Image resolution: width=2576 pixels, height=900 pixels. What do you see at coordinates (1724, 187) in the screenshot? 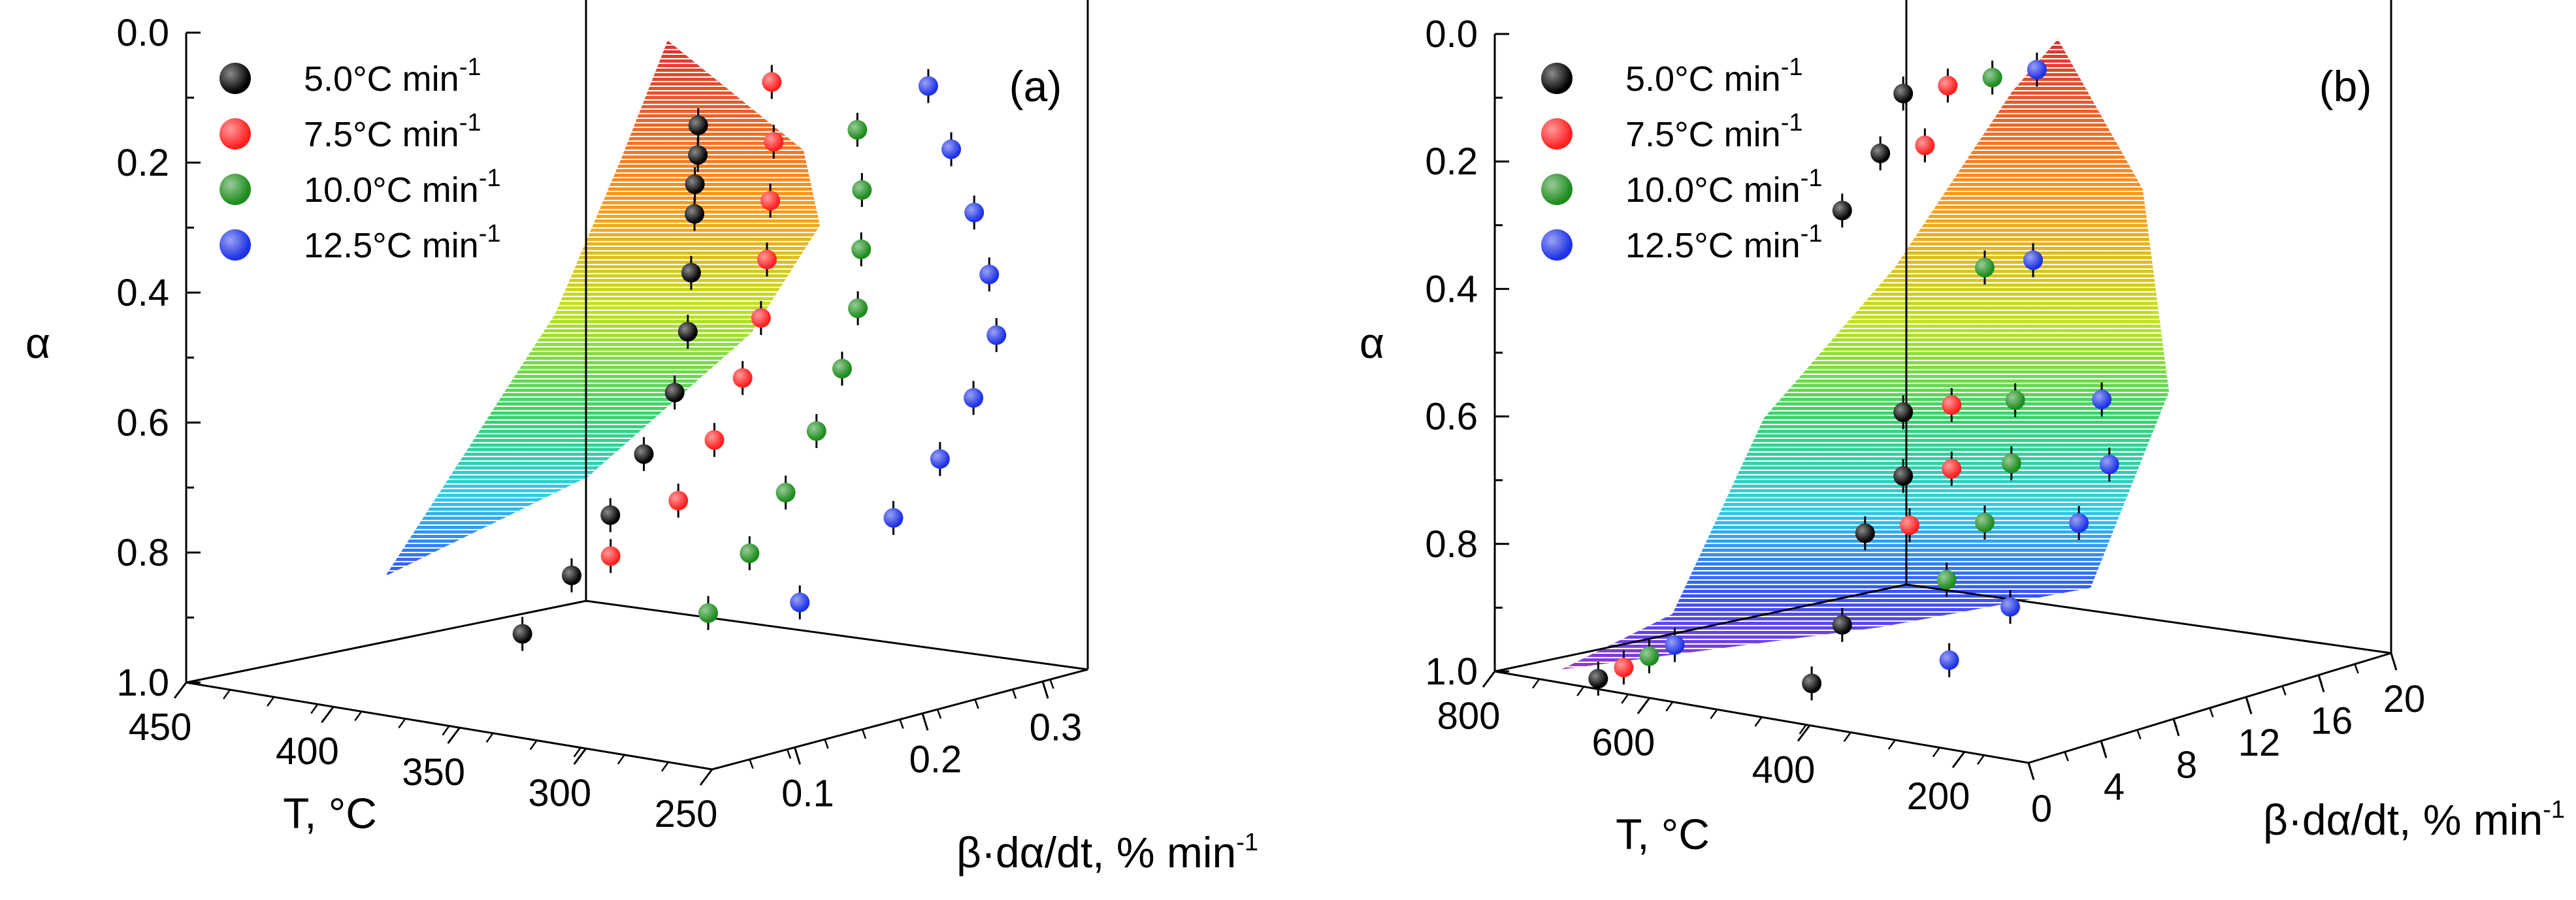
I see `legend-label: 10.0°C min-1` at bounding box center [1724, 187].